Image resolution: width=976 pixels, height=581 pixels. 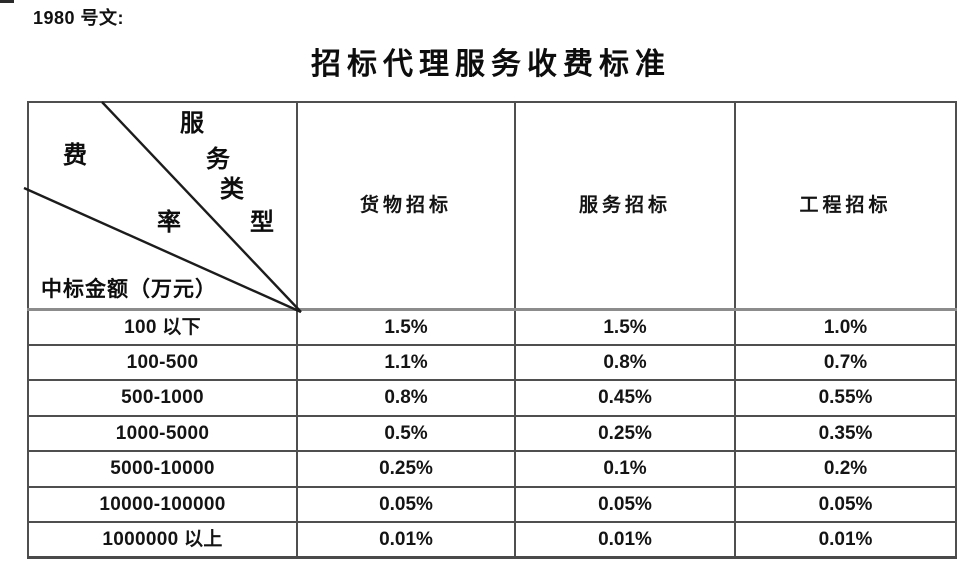 I want to click on table-row: 1000-5000 0.5% 0.25% 0.35%, so click(x=492, y=433).